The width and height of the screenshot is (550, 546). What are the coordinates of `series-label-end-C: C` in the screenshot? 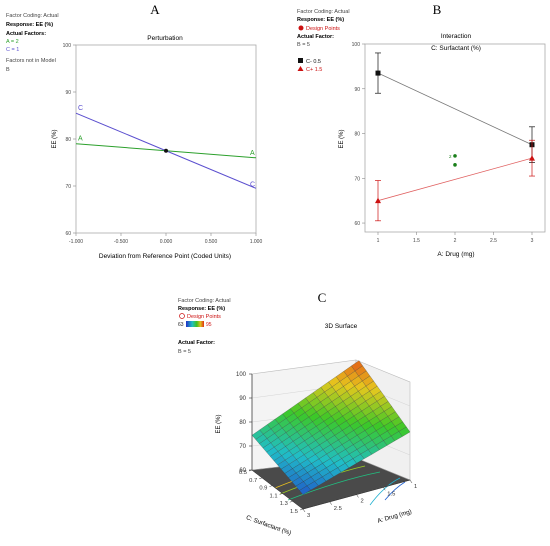 It's located at (252, 184).